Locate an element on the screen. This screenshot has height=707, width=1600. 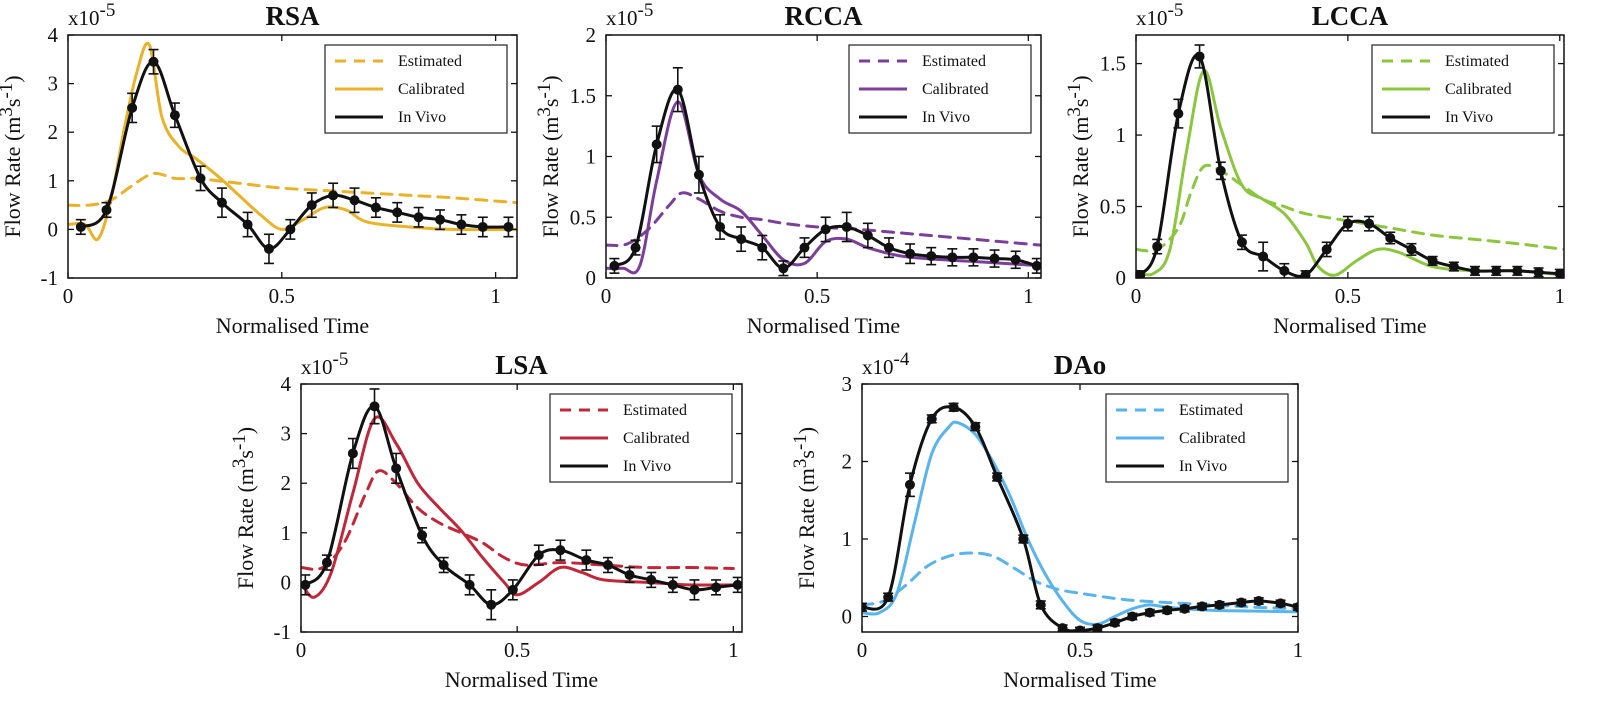
y-tick-label: 0.5 is located at coordinates (583, 217).